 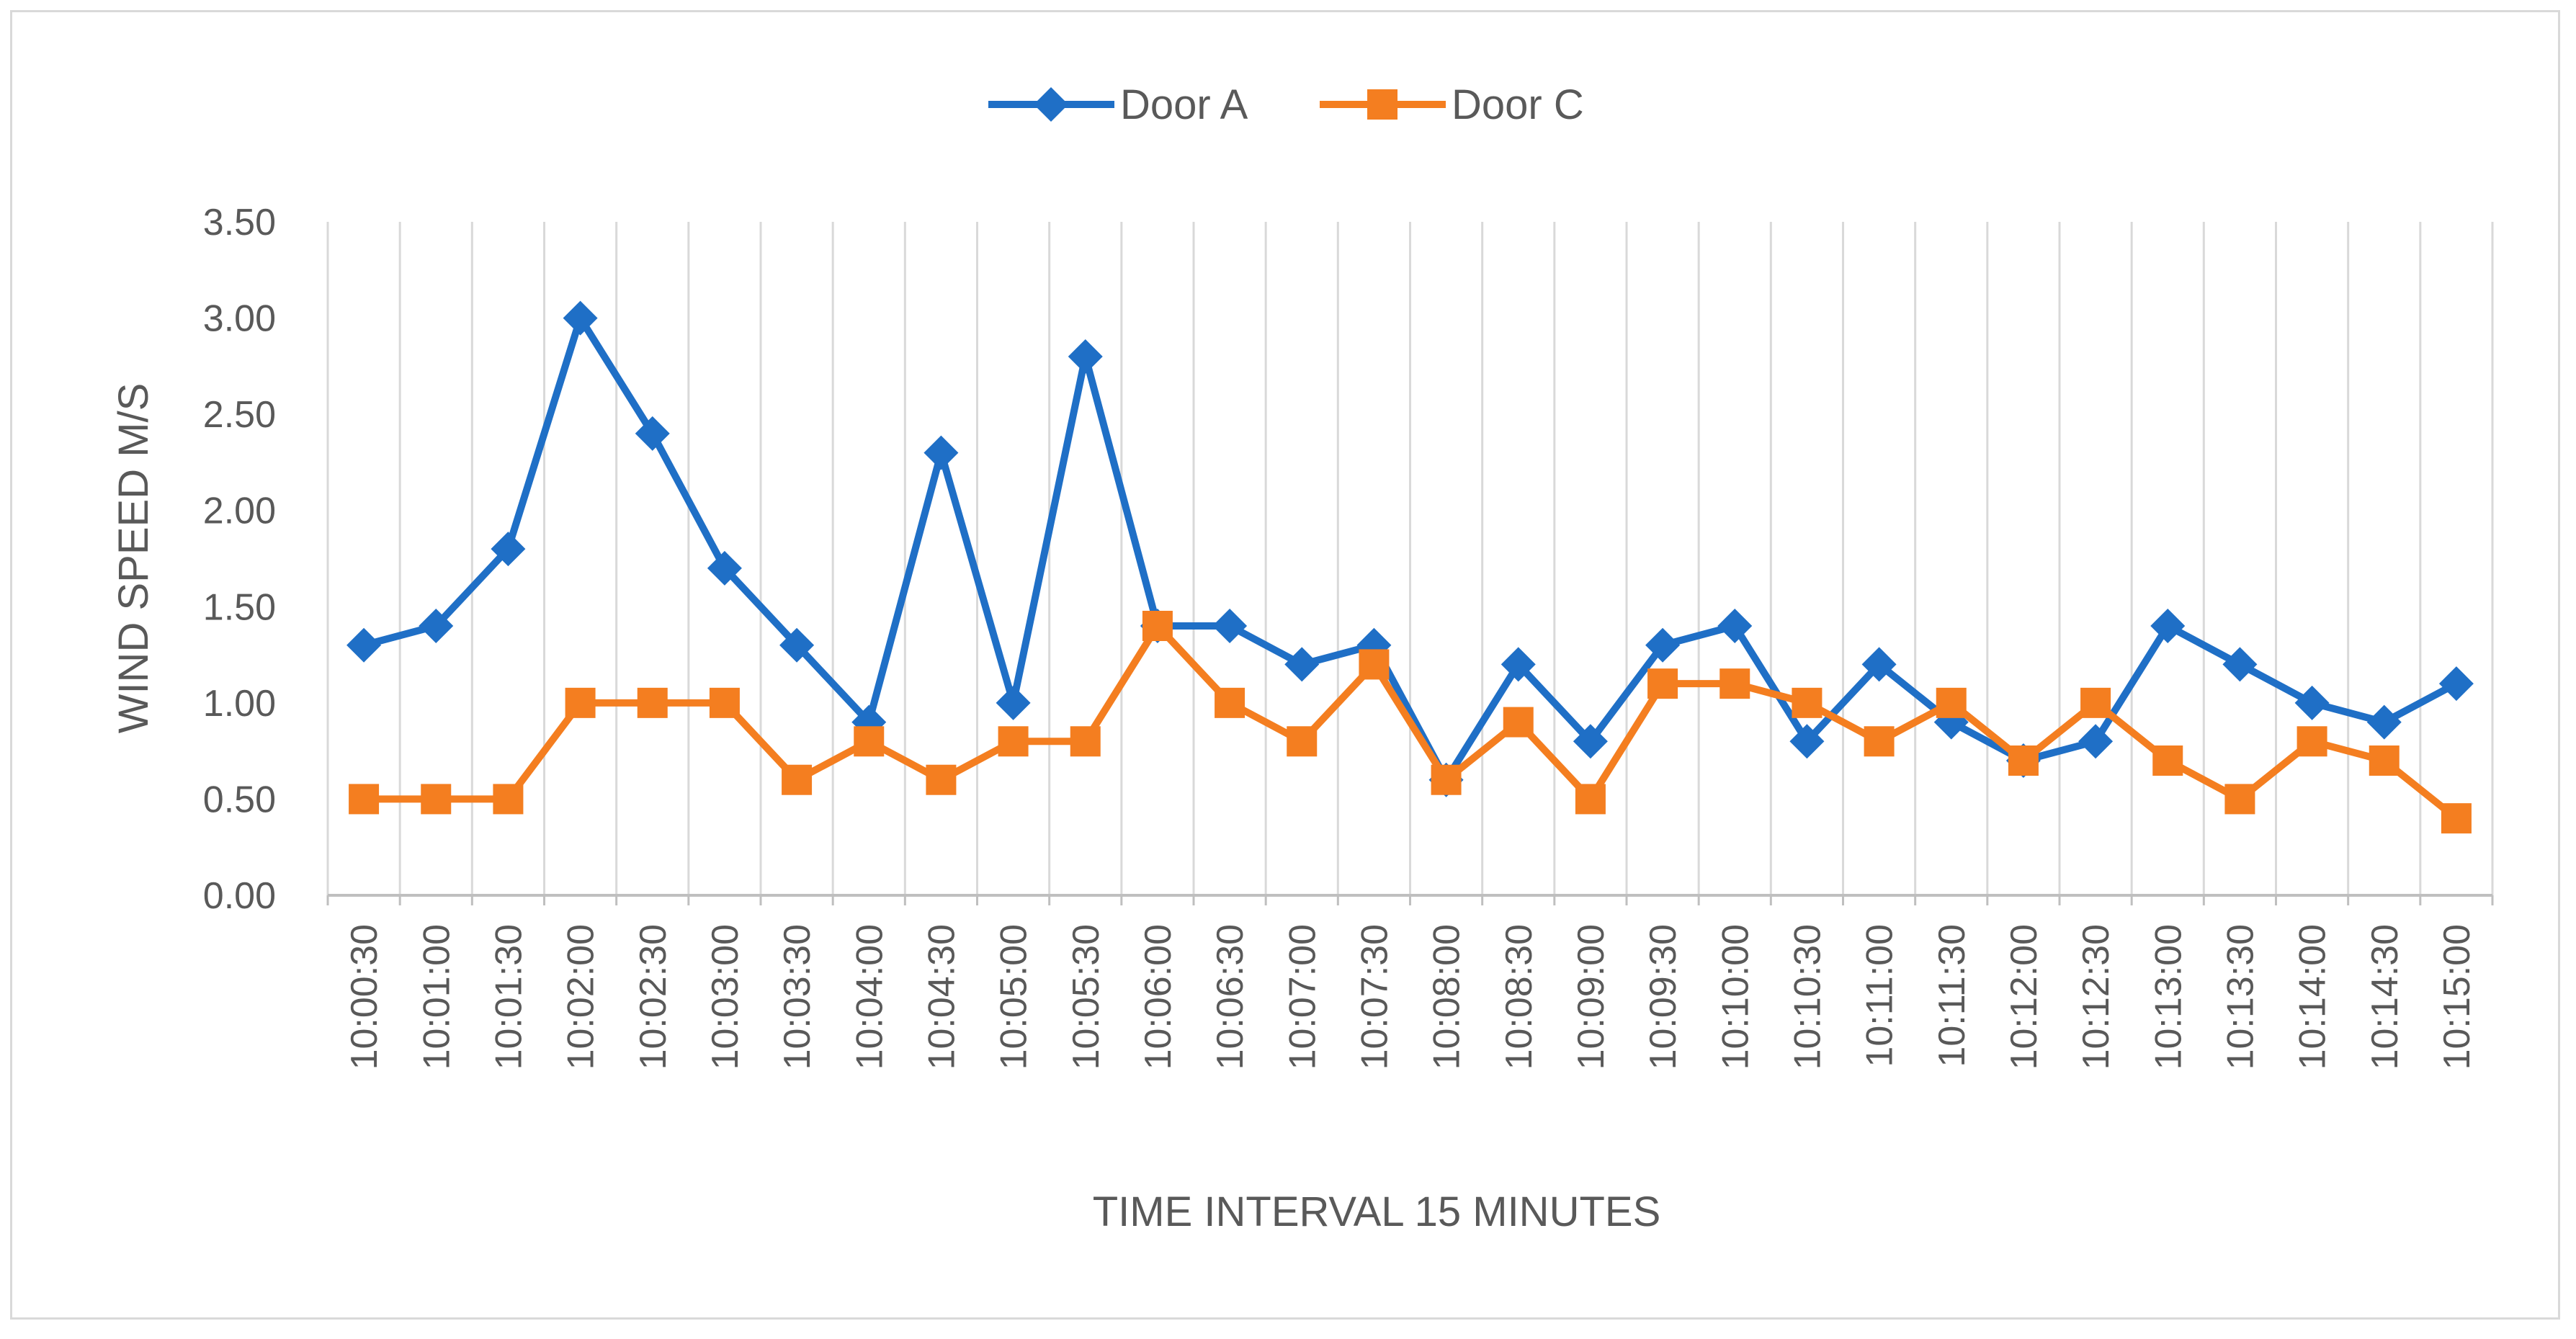 I want to click on x-tick-label: 10:11:30, so click(x=1952, y=996).